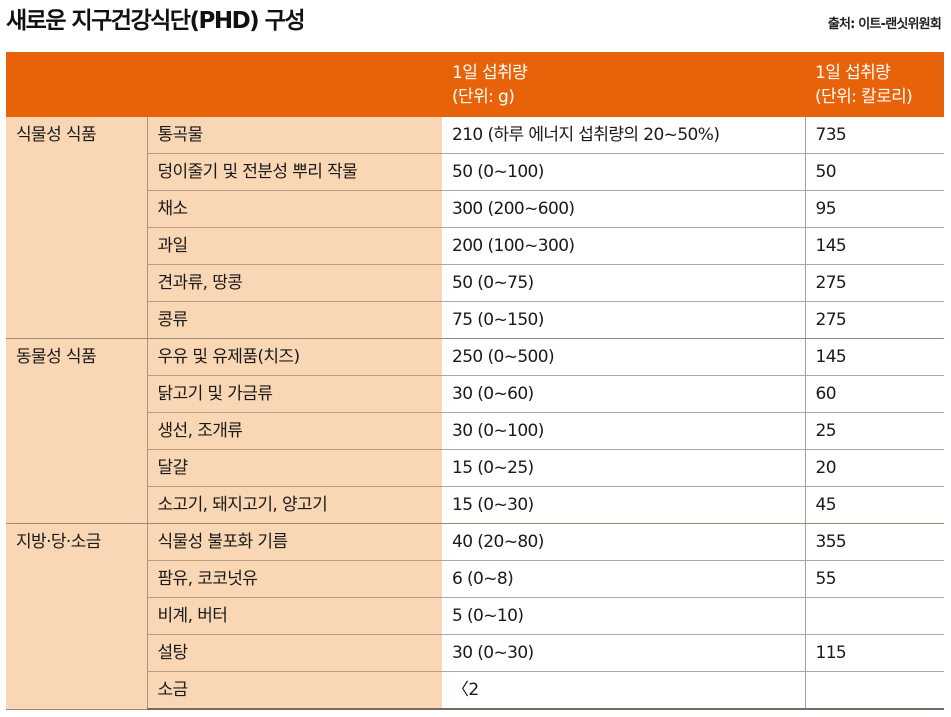 The width and height of the screenshot is (951, 717). Describe the element at coordinates (623, 653) in the screenshot. I see `grams-cell: 30 (0~30)` at that location.